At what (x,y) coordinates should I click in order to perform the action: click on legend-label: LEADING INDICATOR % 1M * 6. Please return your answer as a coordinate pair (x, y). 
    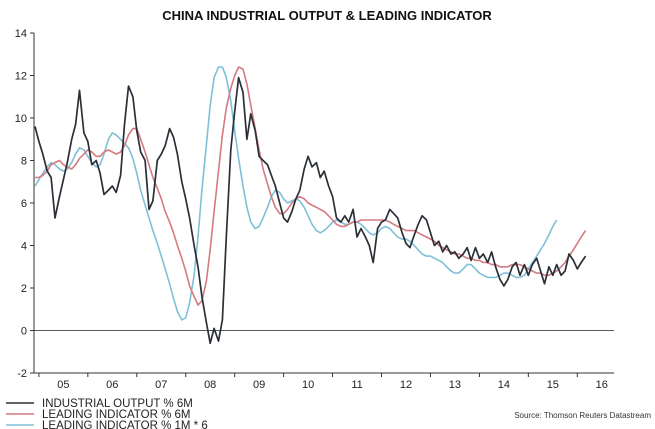
    Looking at the image, I should click on (125, 424).